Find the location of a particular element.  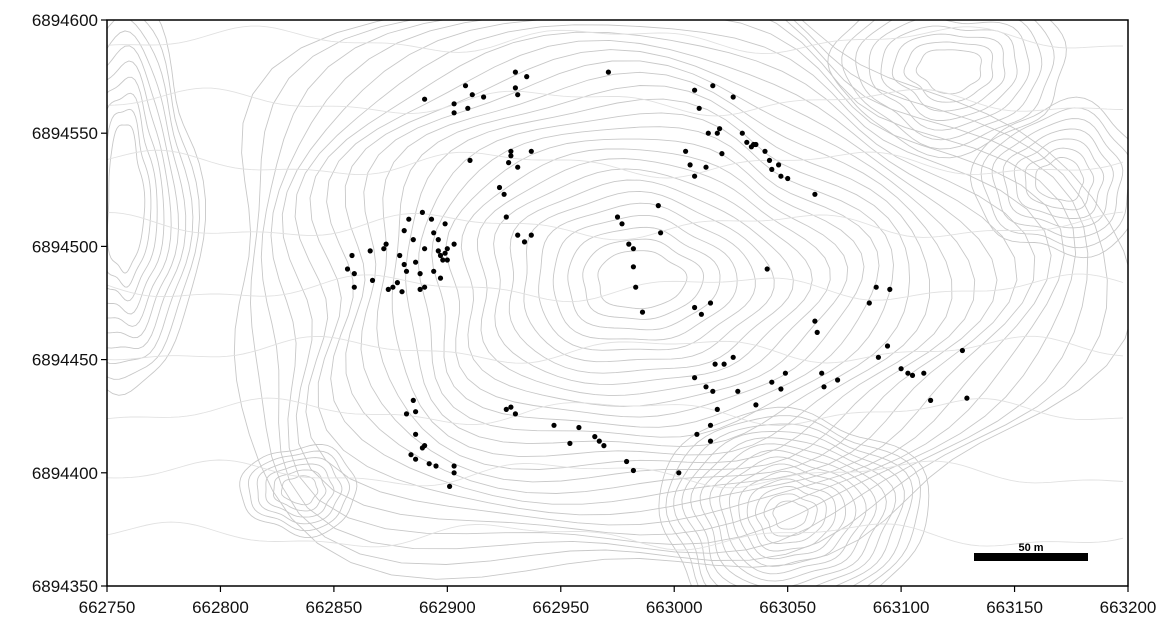

scale-bar-bar is located at coordinates (1031, 557).